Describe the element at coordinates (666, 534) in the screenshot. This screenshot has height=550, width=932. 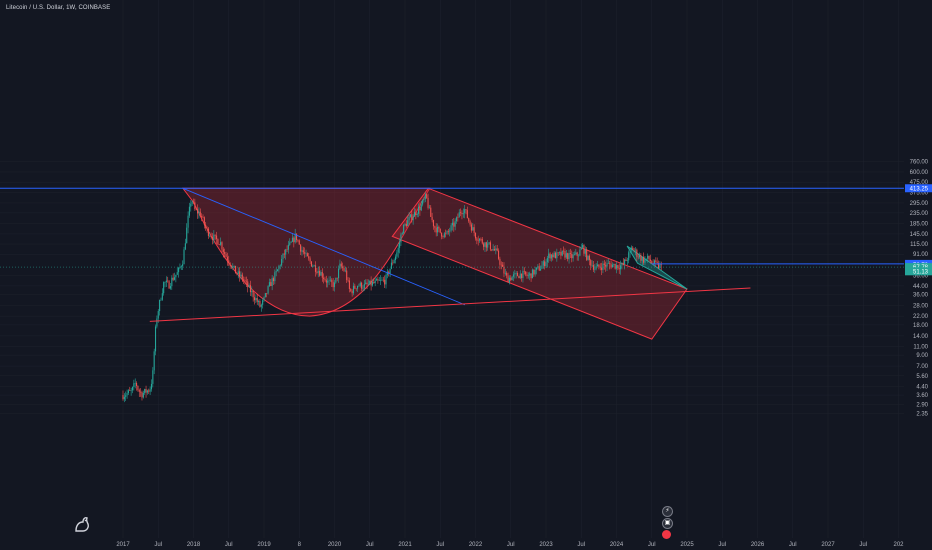
I see `earnings-event-icon` at that location.